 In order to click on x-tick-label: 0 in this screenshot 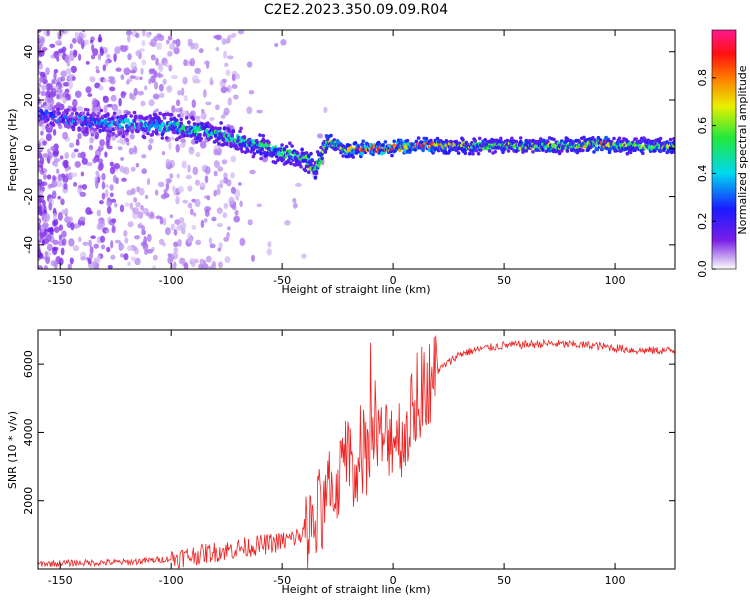, I will do `click(393, 580)`.